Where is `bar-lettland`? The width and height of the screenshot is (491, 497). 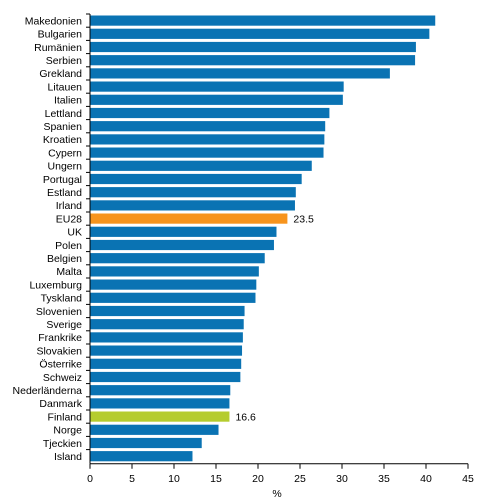
bar-lettland is located at coordinates (210, 113).